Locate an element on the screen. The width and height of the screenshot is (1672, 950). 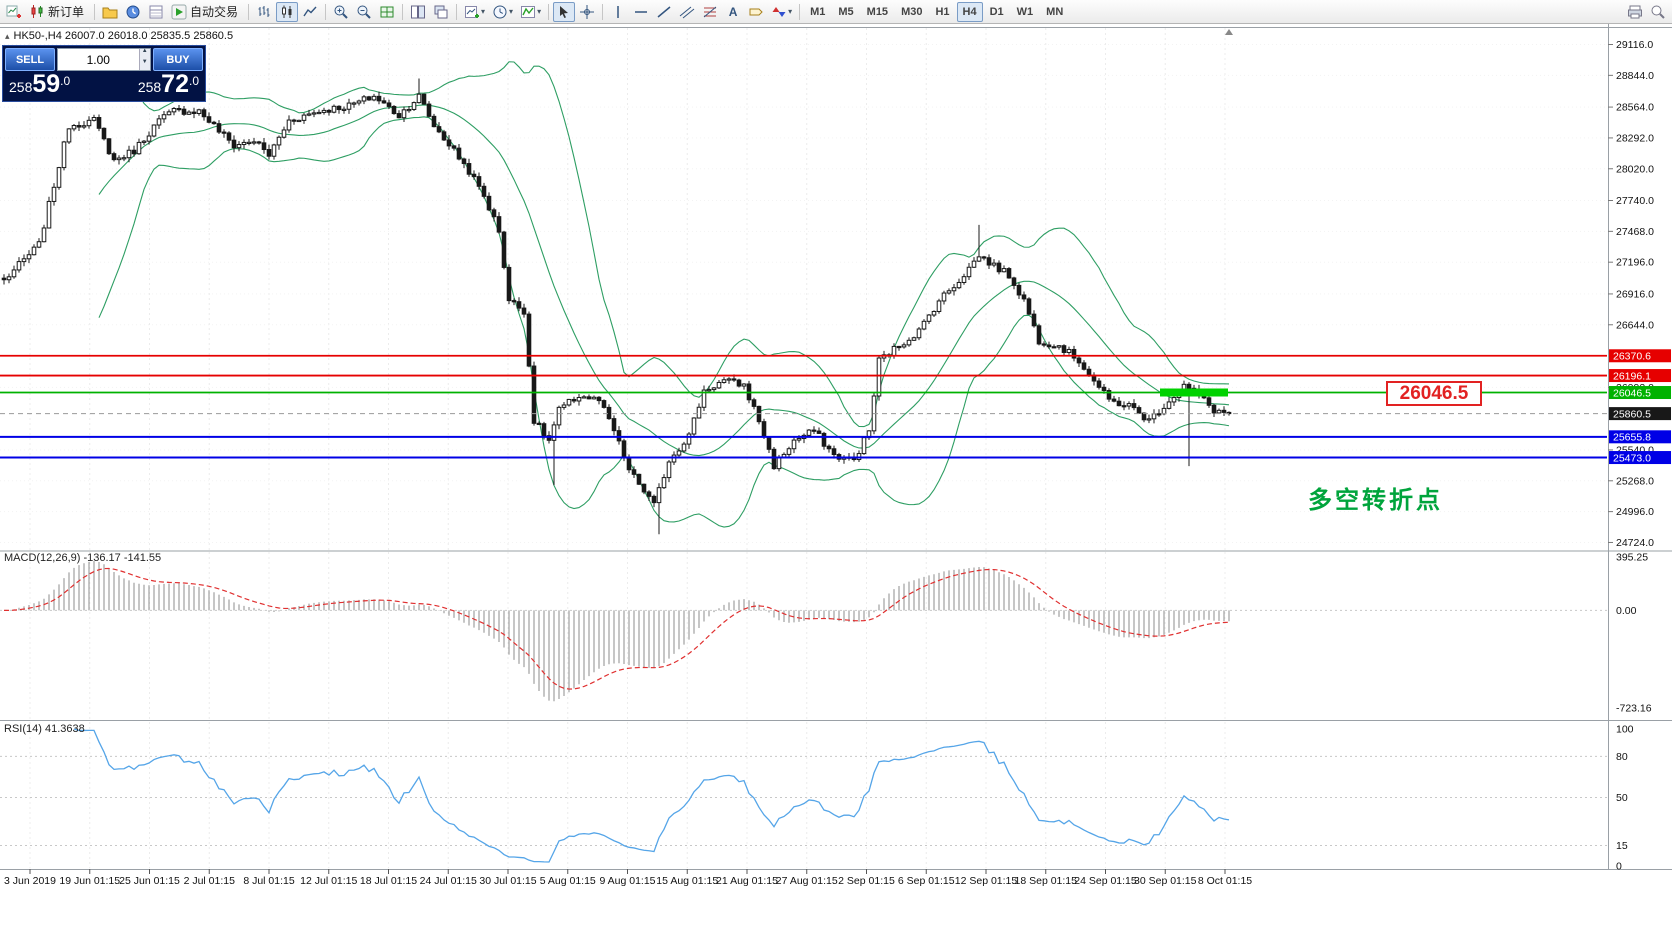
channel-button is located at coordinates (687, 12).